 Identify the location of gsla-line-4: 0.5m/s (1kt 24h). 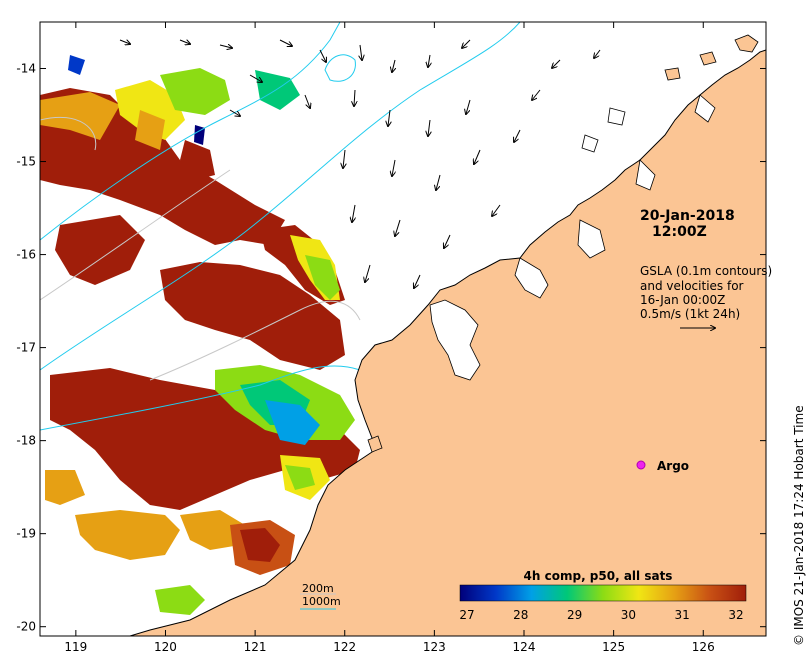
(690, 314).